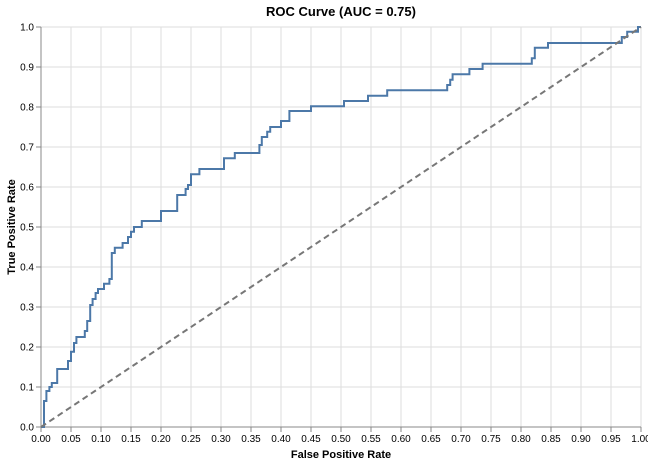 This screenshot has width=648, height=464. Describe the element at coordinates (461, 439) in the screenshot. I see `x-tick-label: 0.70` at that location.